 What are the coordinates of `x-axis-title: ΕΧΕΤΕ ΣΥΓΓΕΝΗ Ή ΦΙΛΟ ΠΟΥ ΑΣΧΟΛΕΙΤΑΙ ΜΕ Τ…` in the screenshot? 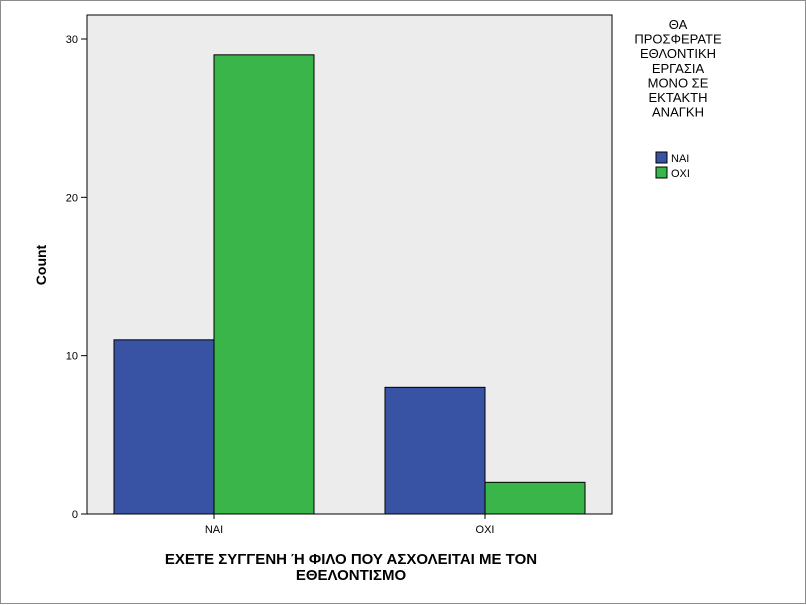 It's located at (351, 567).